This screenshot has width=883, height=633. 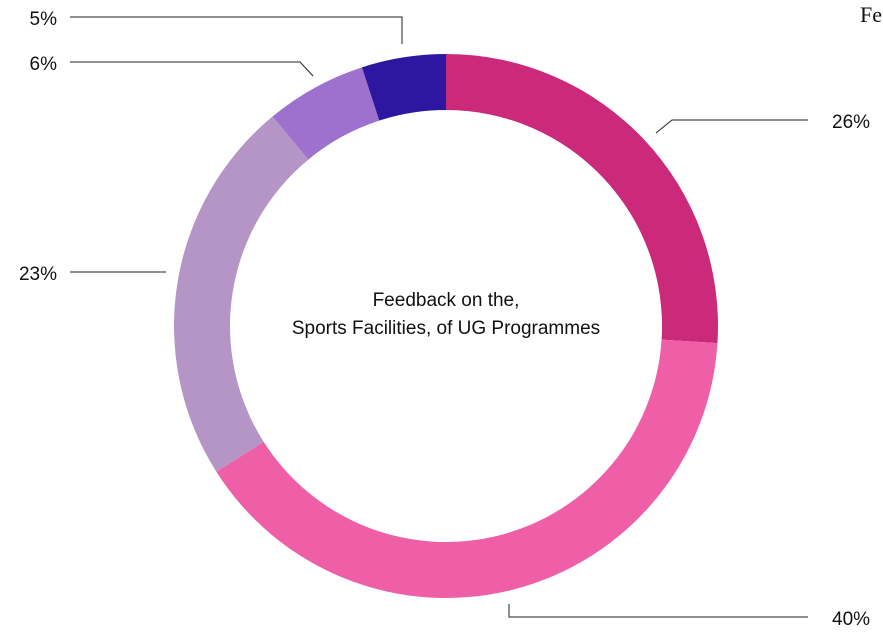 What do you see at coordinates (851, 619) in the screenshot?
I see `slice-percent-label: 40%` at bounding box center [851, 619].